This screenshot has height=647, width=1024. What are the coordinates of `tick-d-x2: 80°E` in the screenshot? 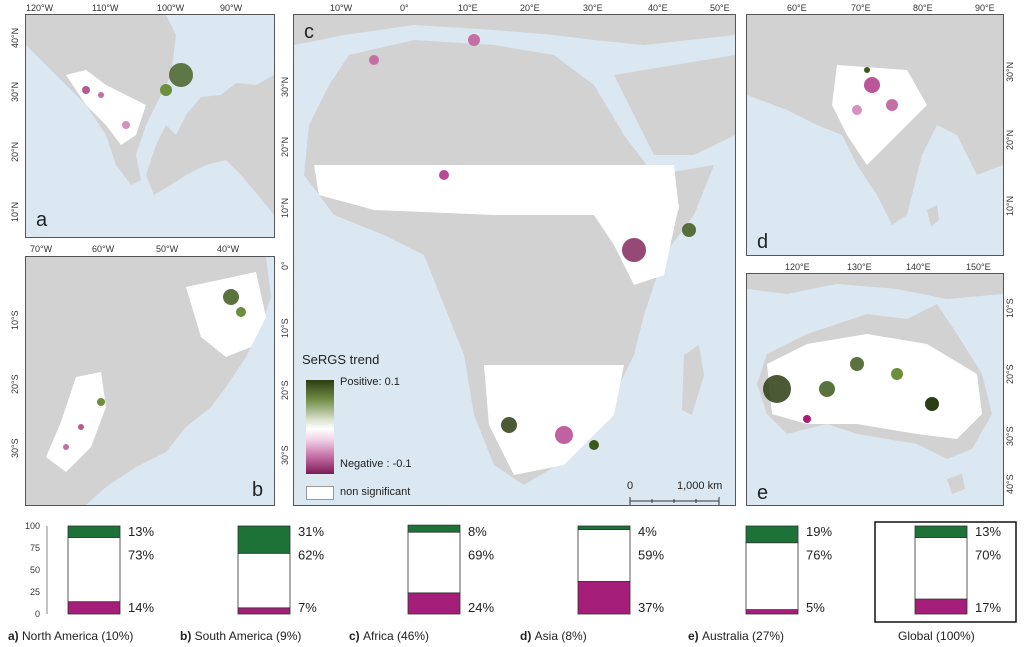 It's located at (923, 8).